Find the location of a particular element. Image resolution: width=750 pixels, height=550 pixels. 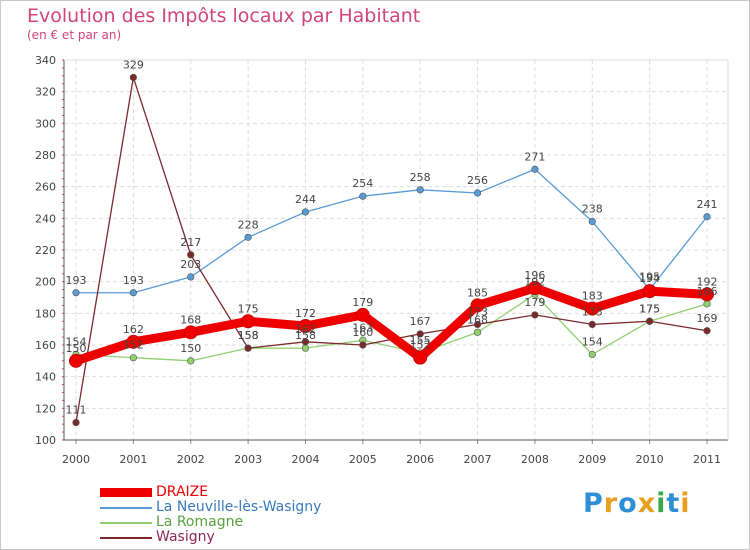

x-tick-label: 2004 is located at coordinates (305, 459).